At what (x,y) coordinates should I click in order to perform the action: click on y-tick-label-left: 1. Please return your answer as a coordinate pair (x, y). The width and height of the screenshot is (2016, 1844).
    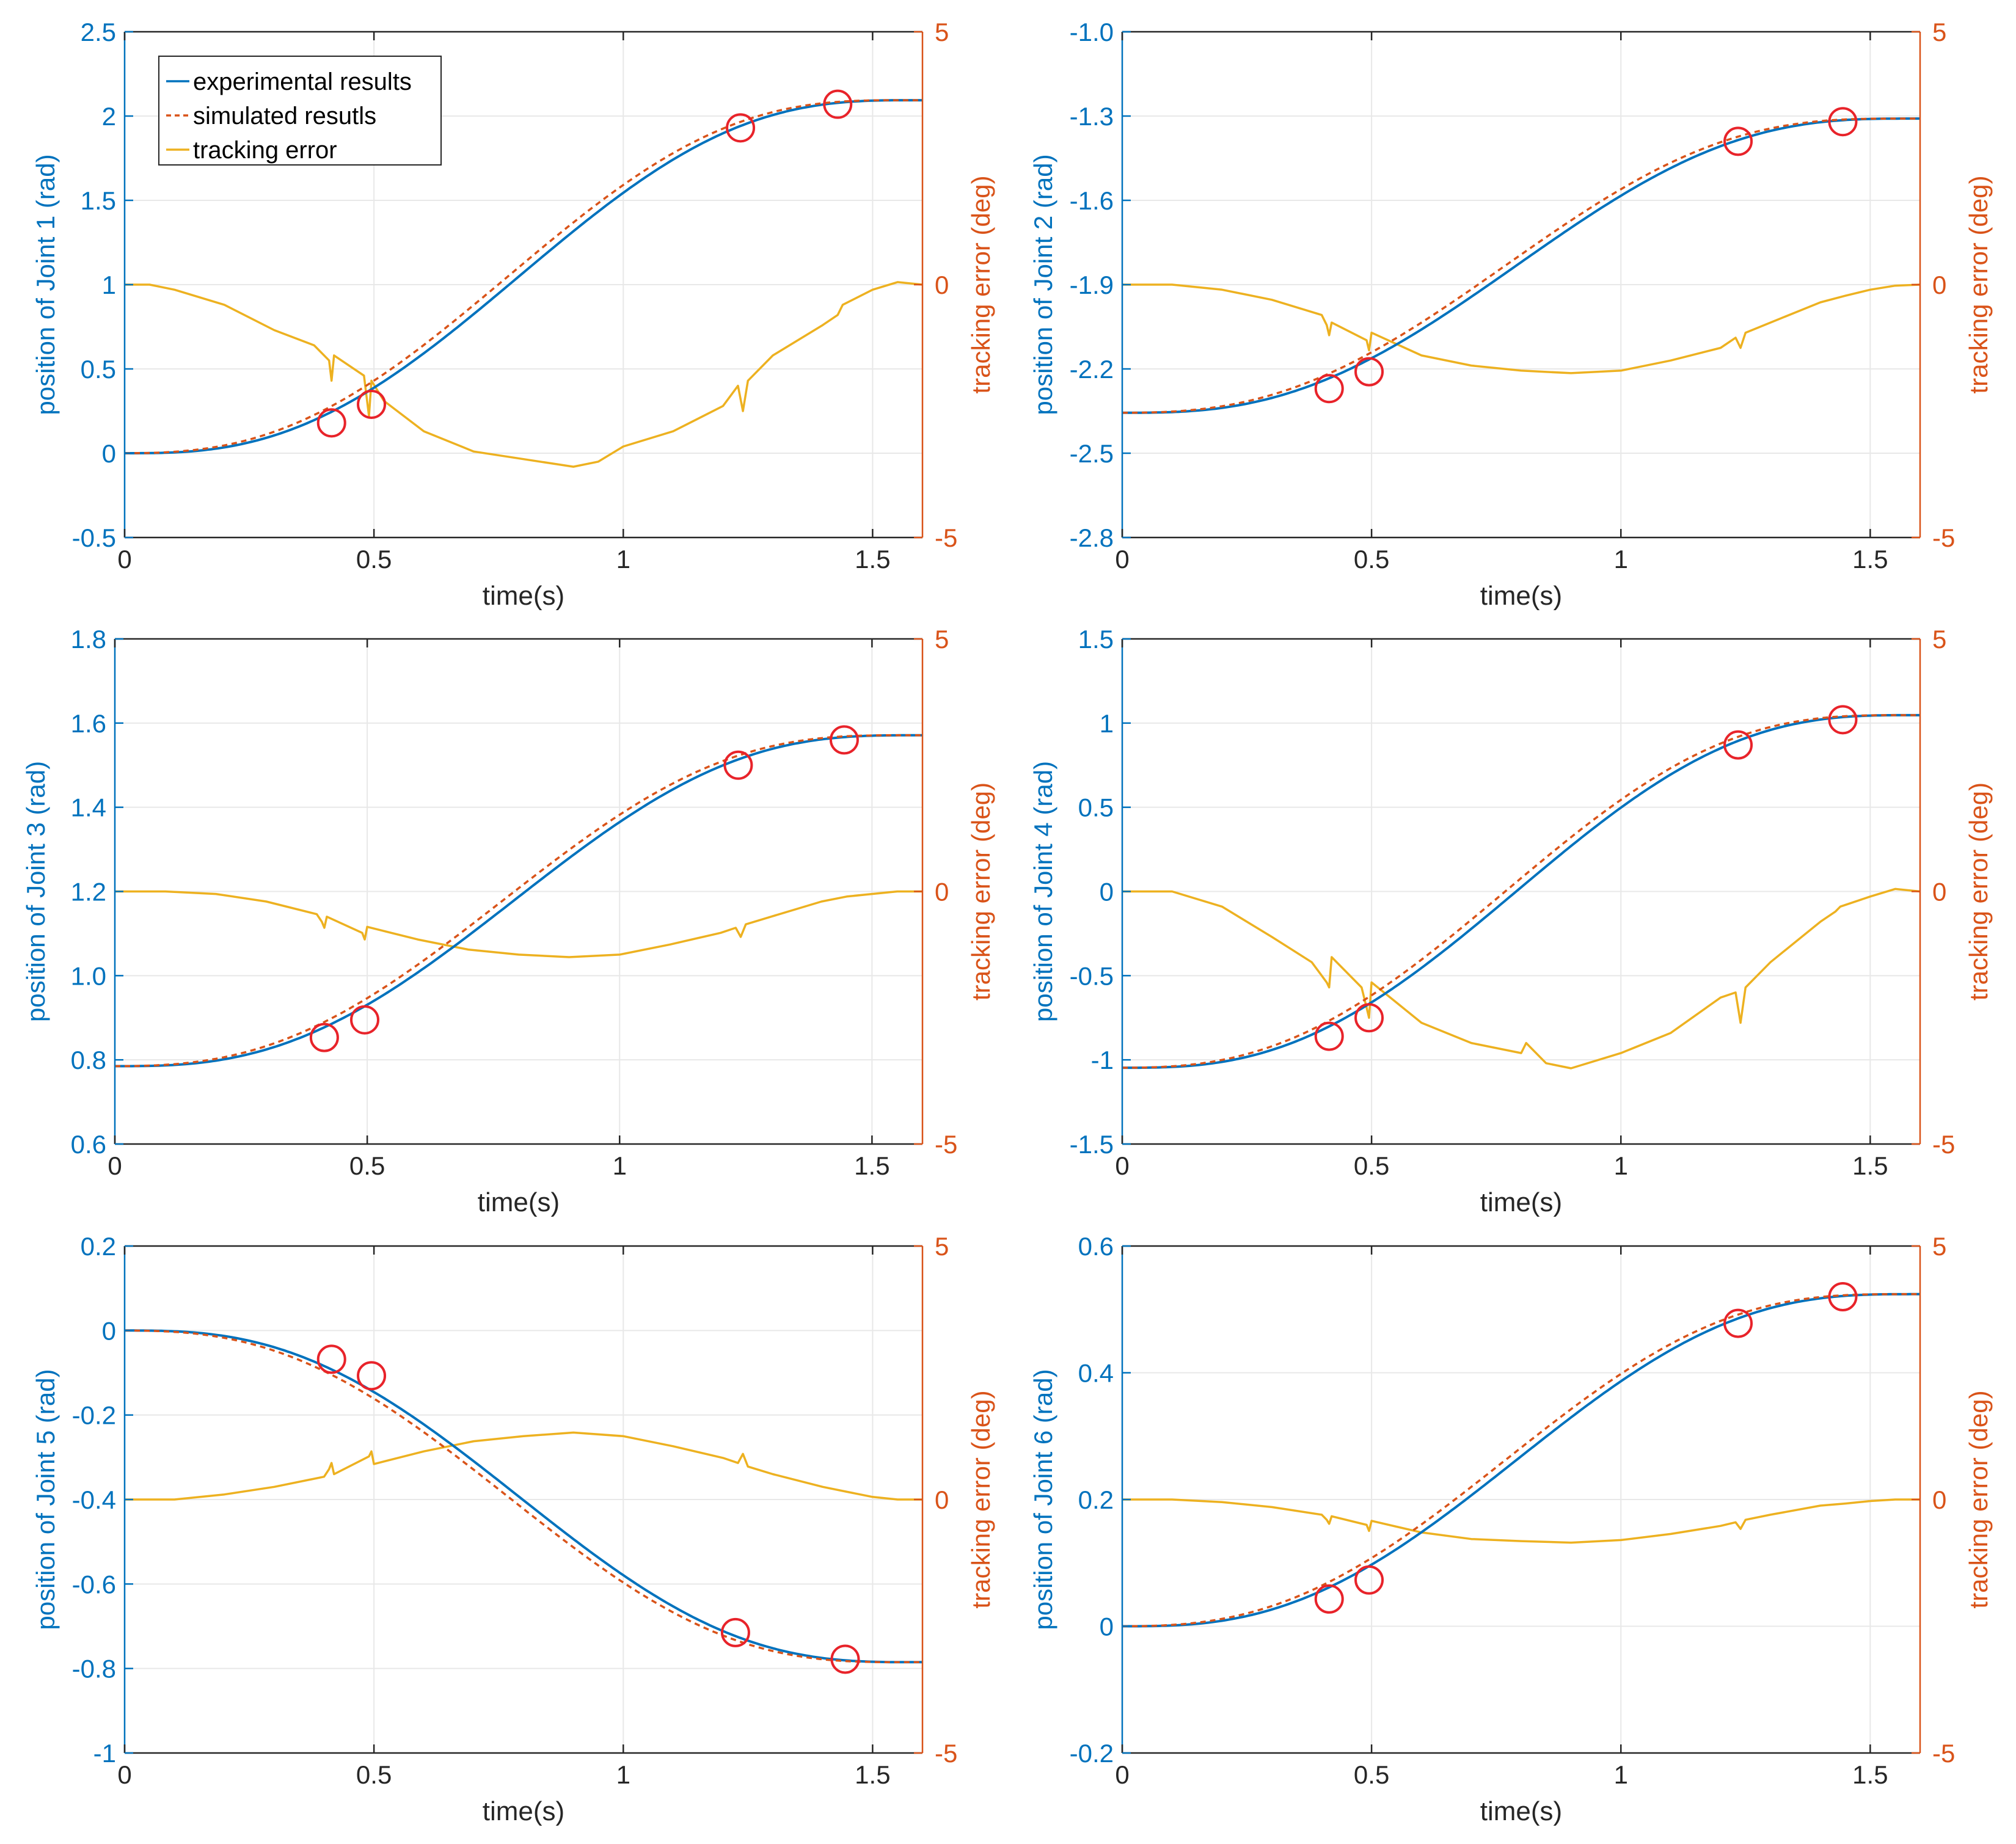
    Looking at the image, I should click on (1107, 724).